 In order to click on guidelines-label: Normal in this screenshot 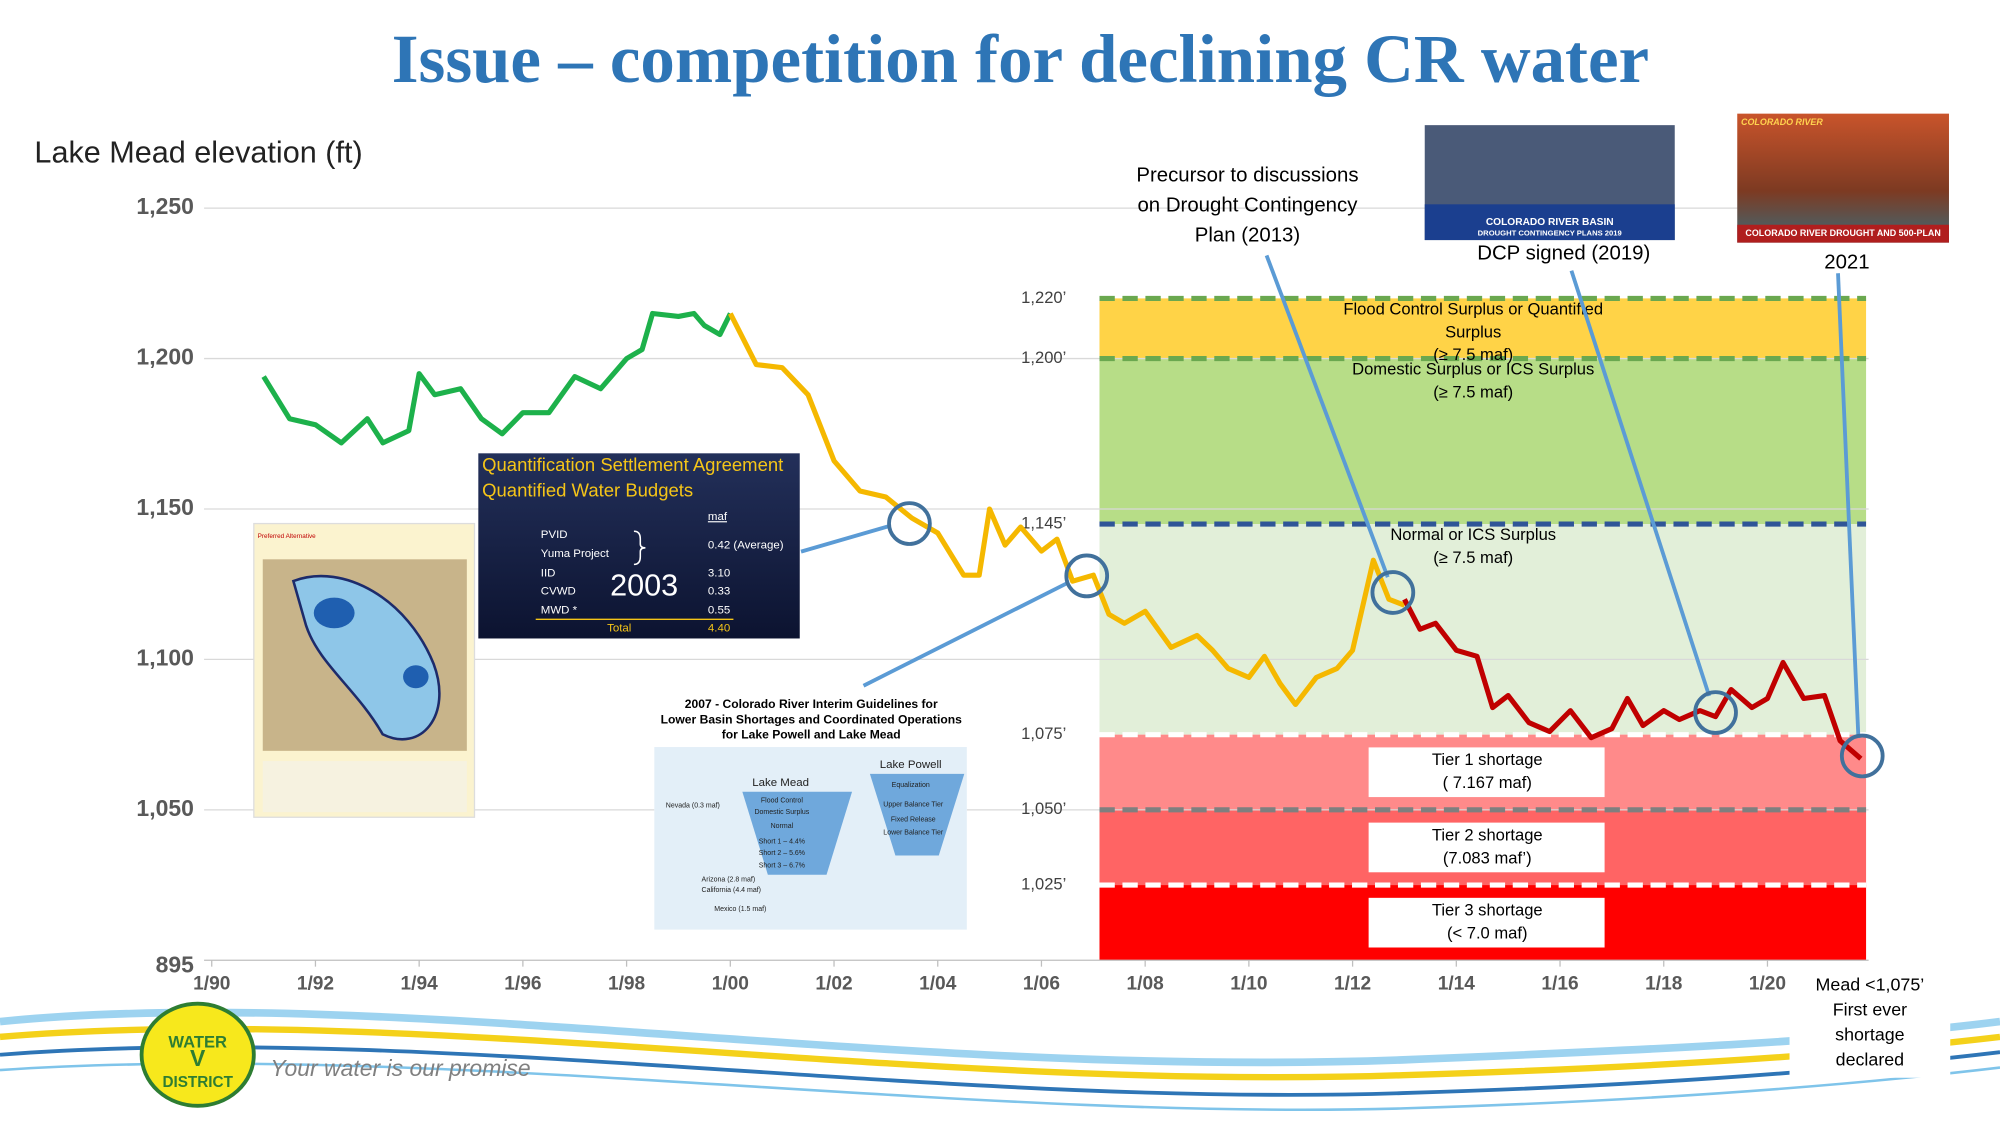, I will do `click(782, 826)`.